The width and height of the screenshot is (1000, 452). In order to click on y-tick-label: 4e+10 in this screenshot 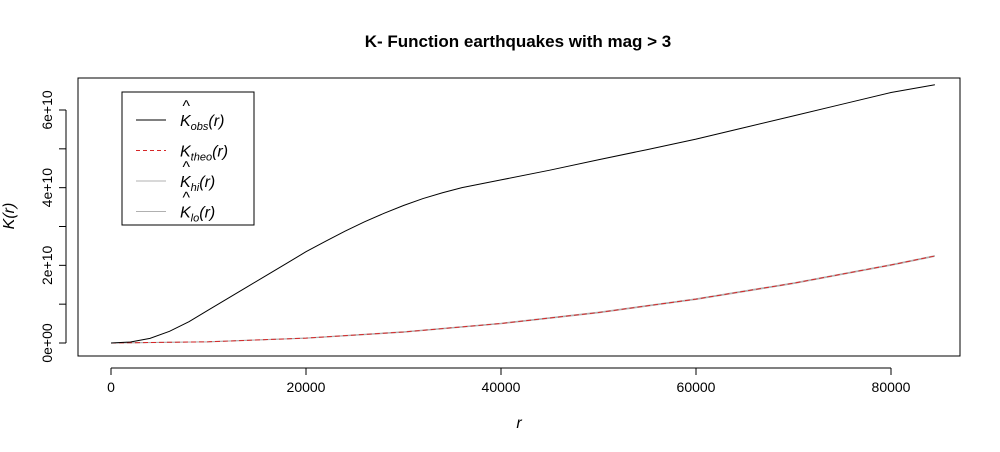, I will do `click(47, 188)`.